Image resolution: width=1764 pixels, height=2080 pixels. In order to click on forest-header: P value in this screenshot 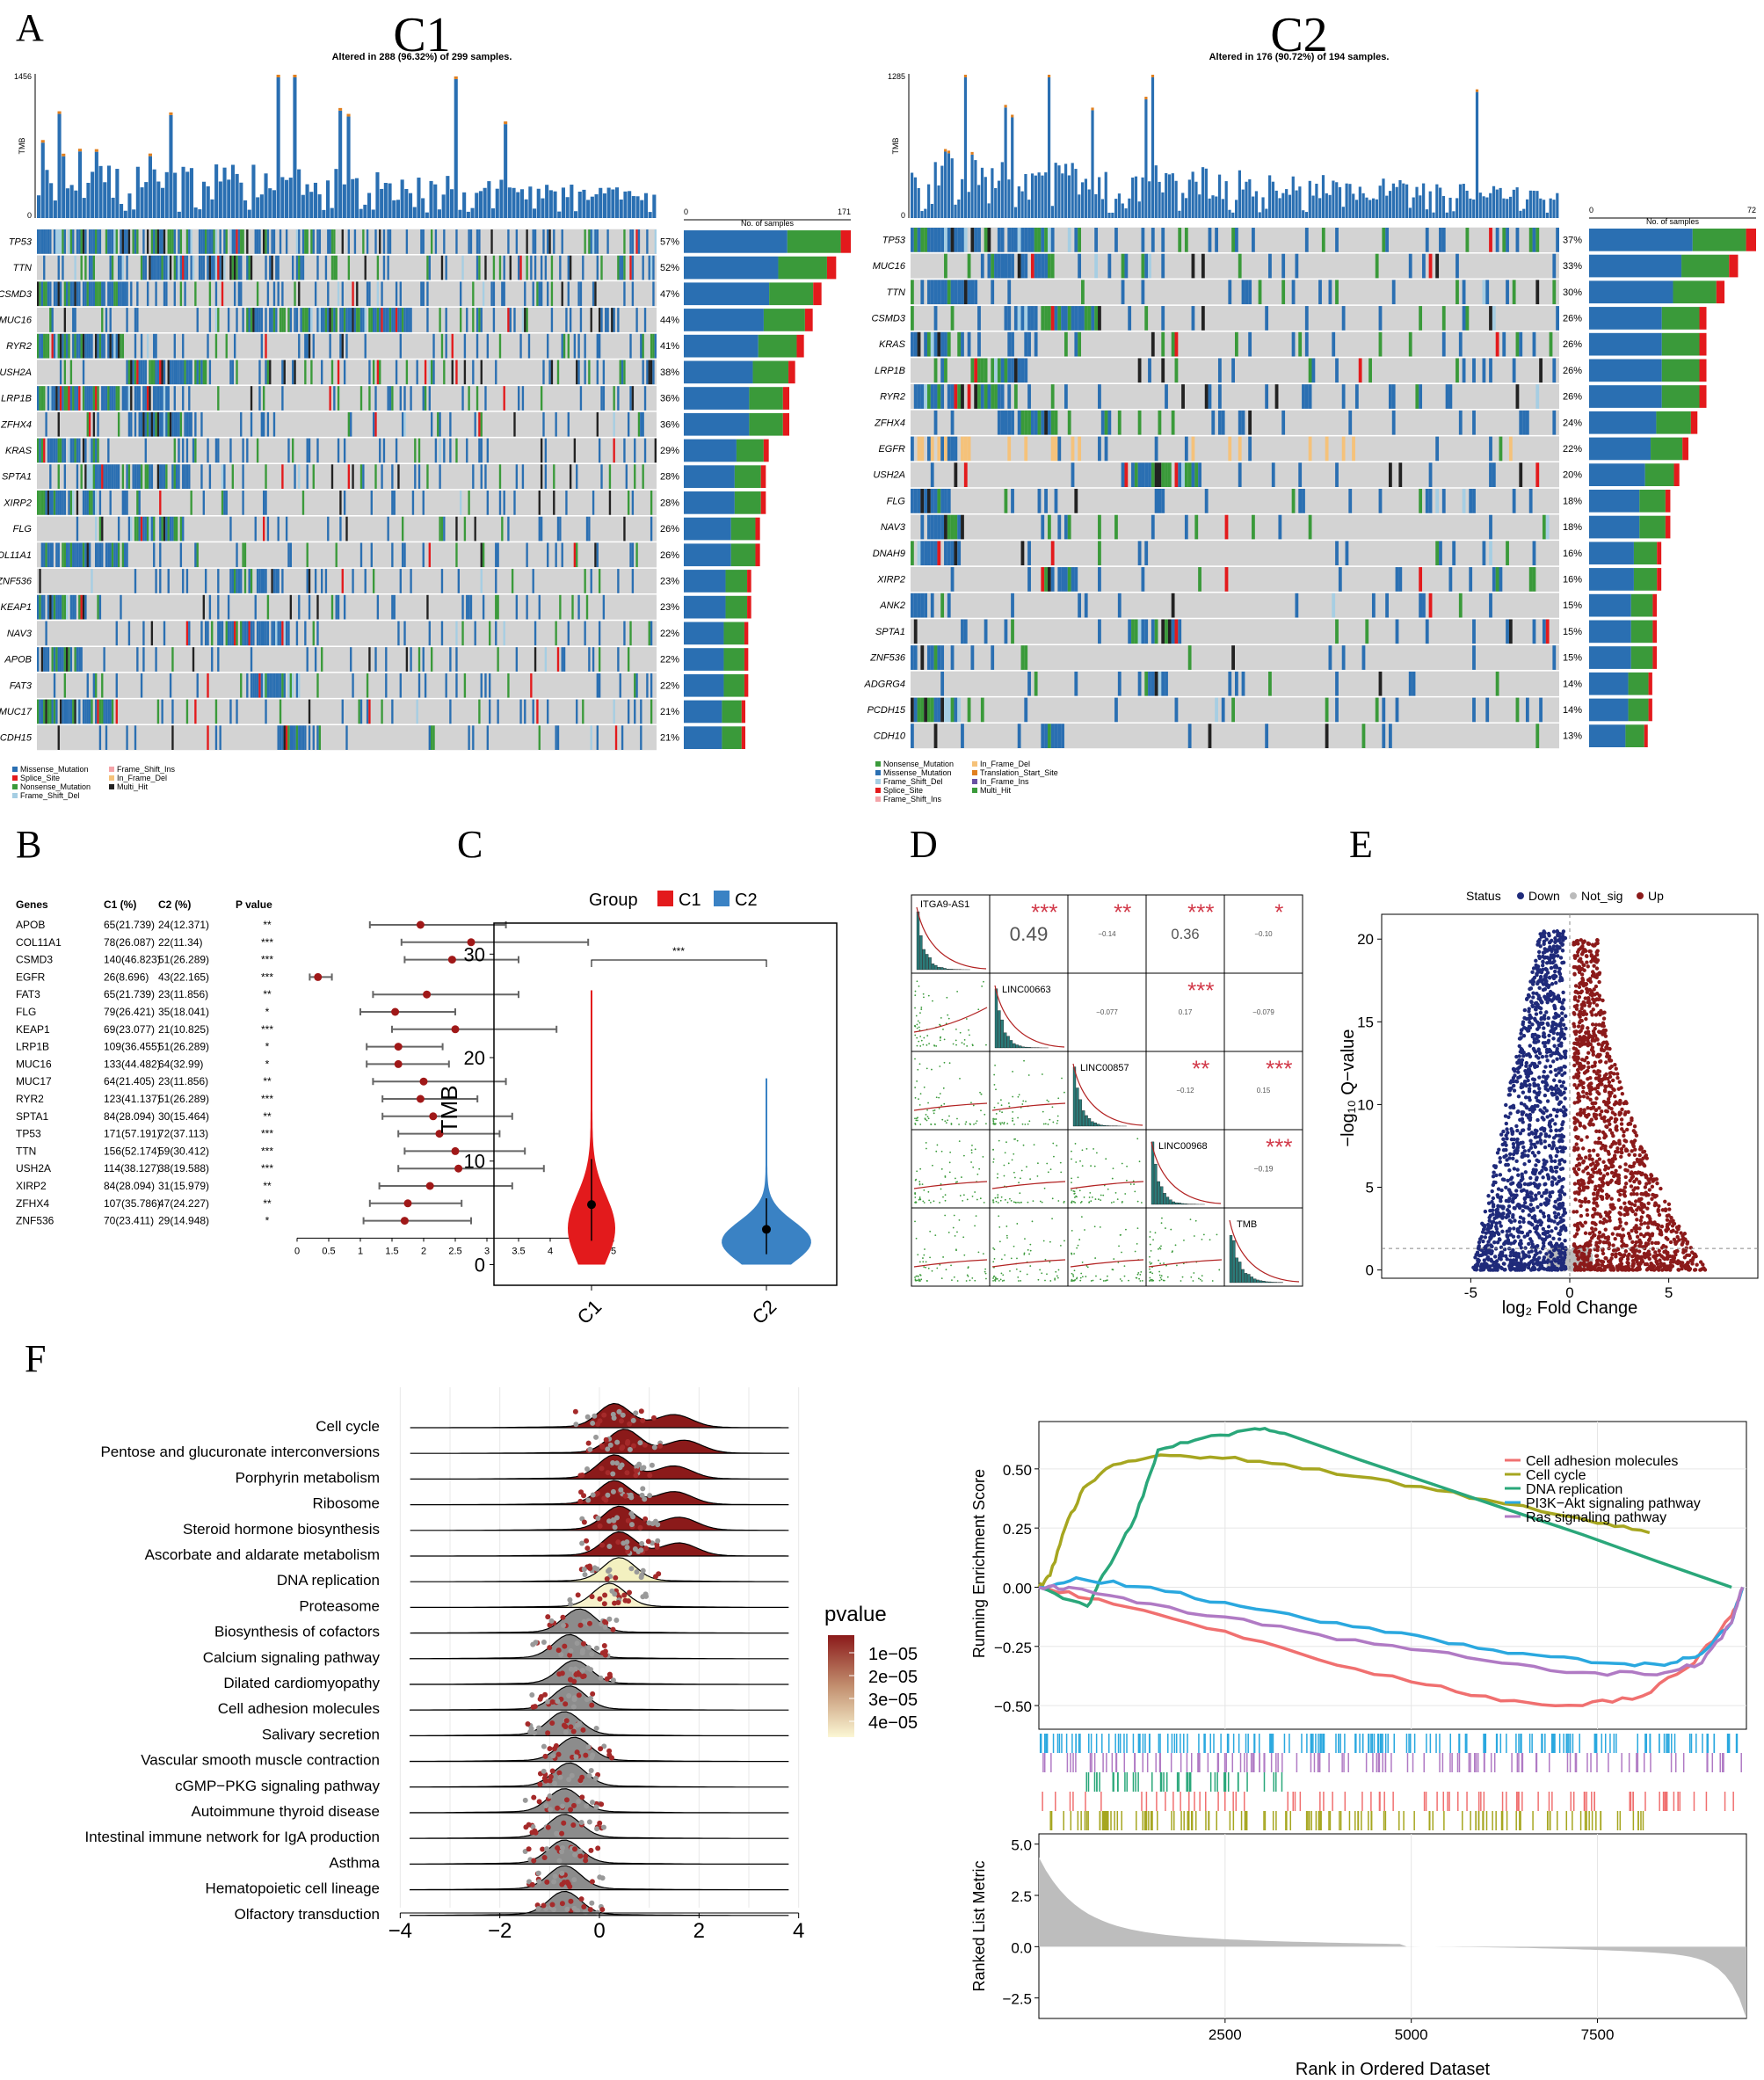, I will do `click(254, 904)`.